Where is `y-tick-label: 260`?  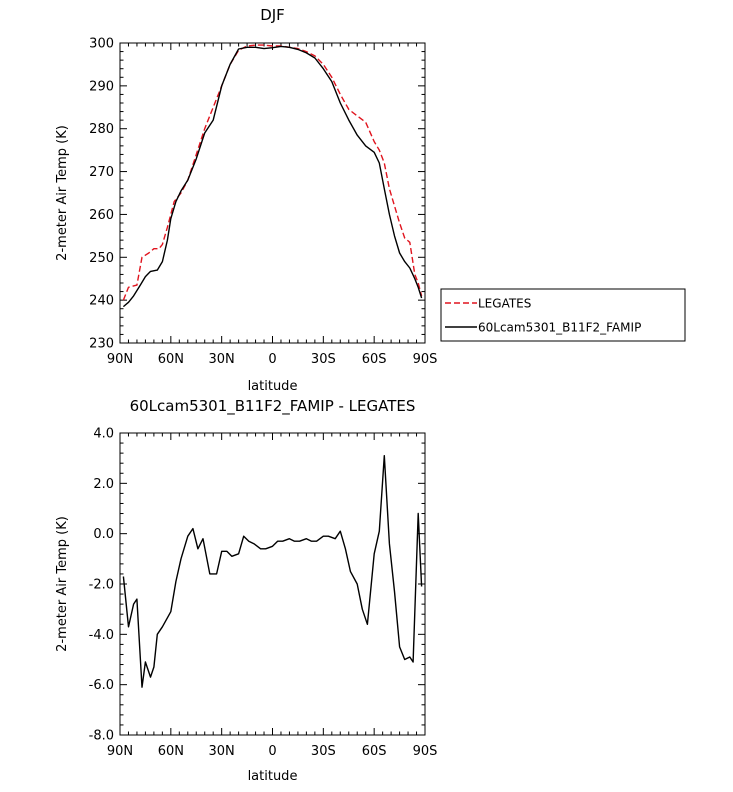 y-tick-label: 260 is located at coordinates (101, 215).